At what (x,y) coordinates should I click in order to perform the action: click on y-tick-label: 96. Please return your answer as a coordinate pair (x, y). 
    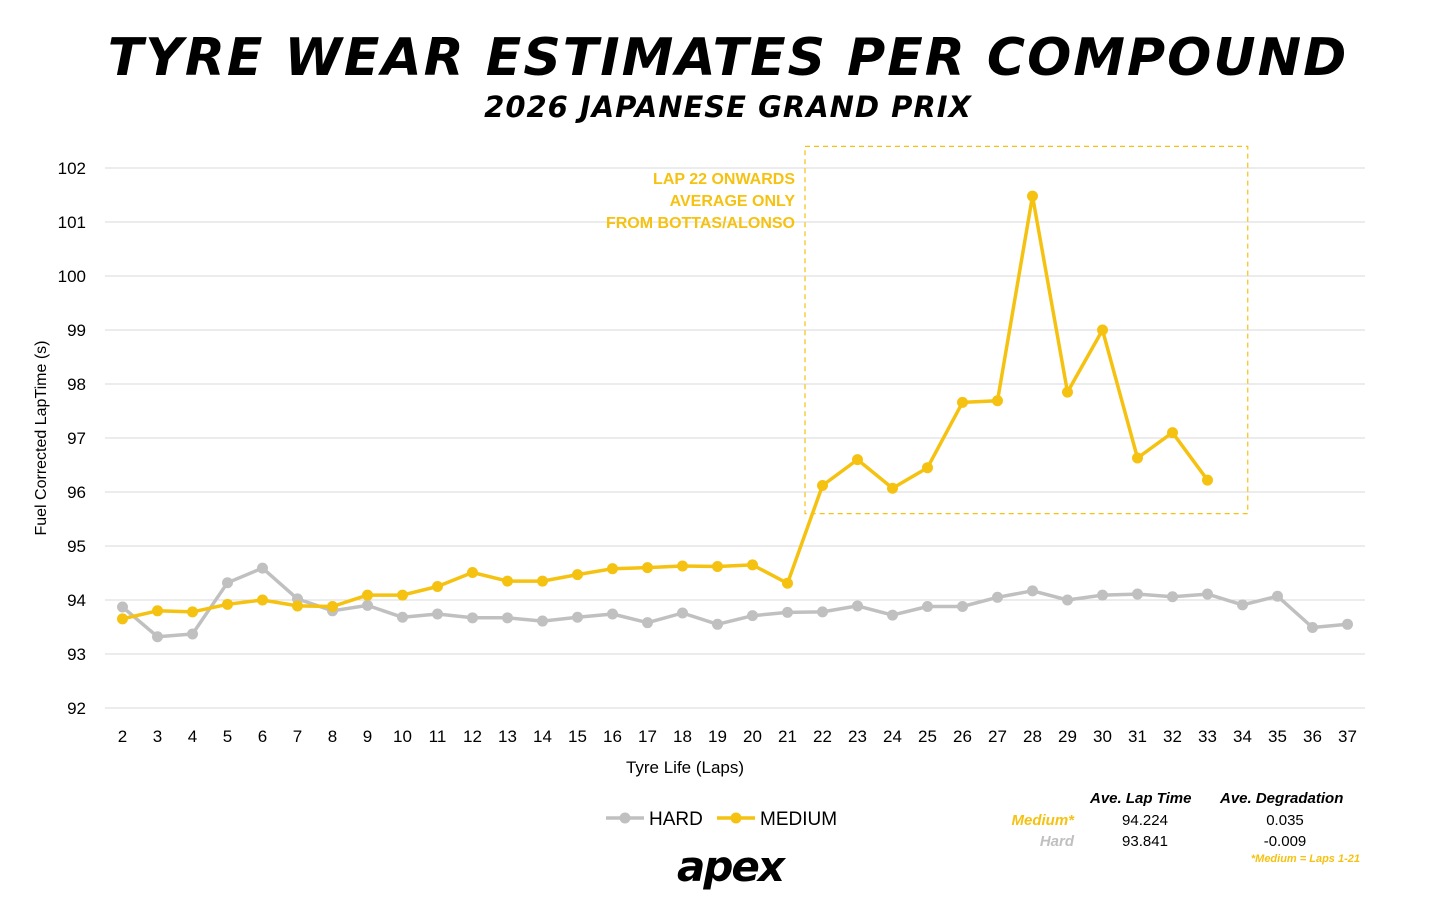
    Looking at the image, I should click on (76, 492).